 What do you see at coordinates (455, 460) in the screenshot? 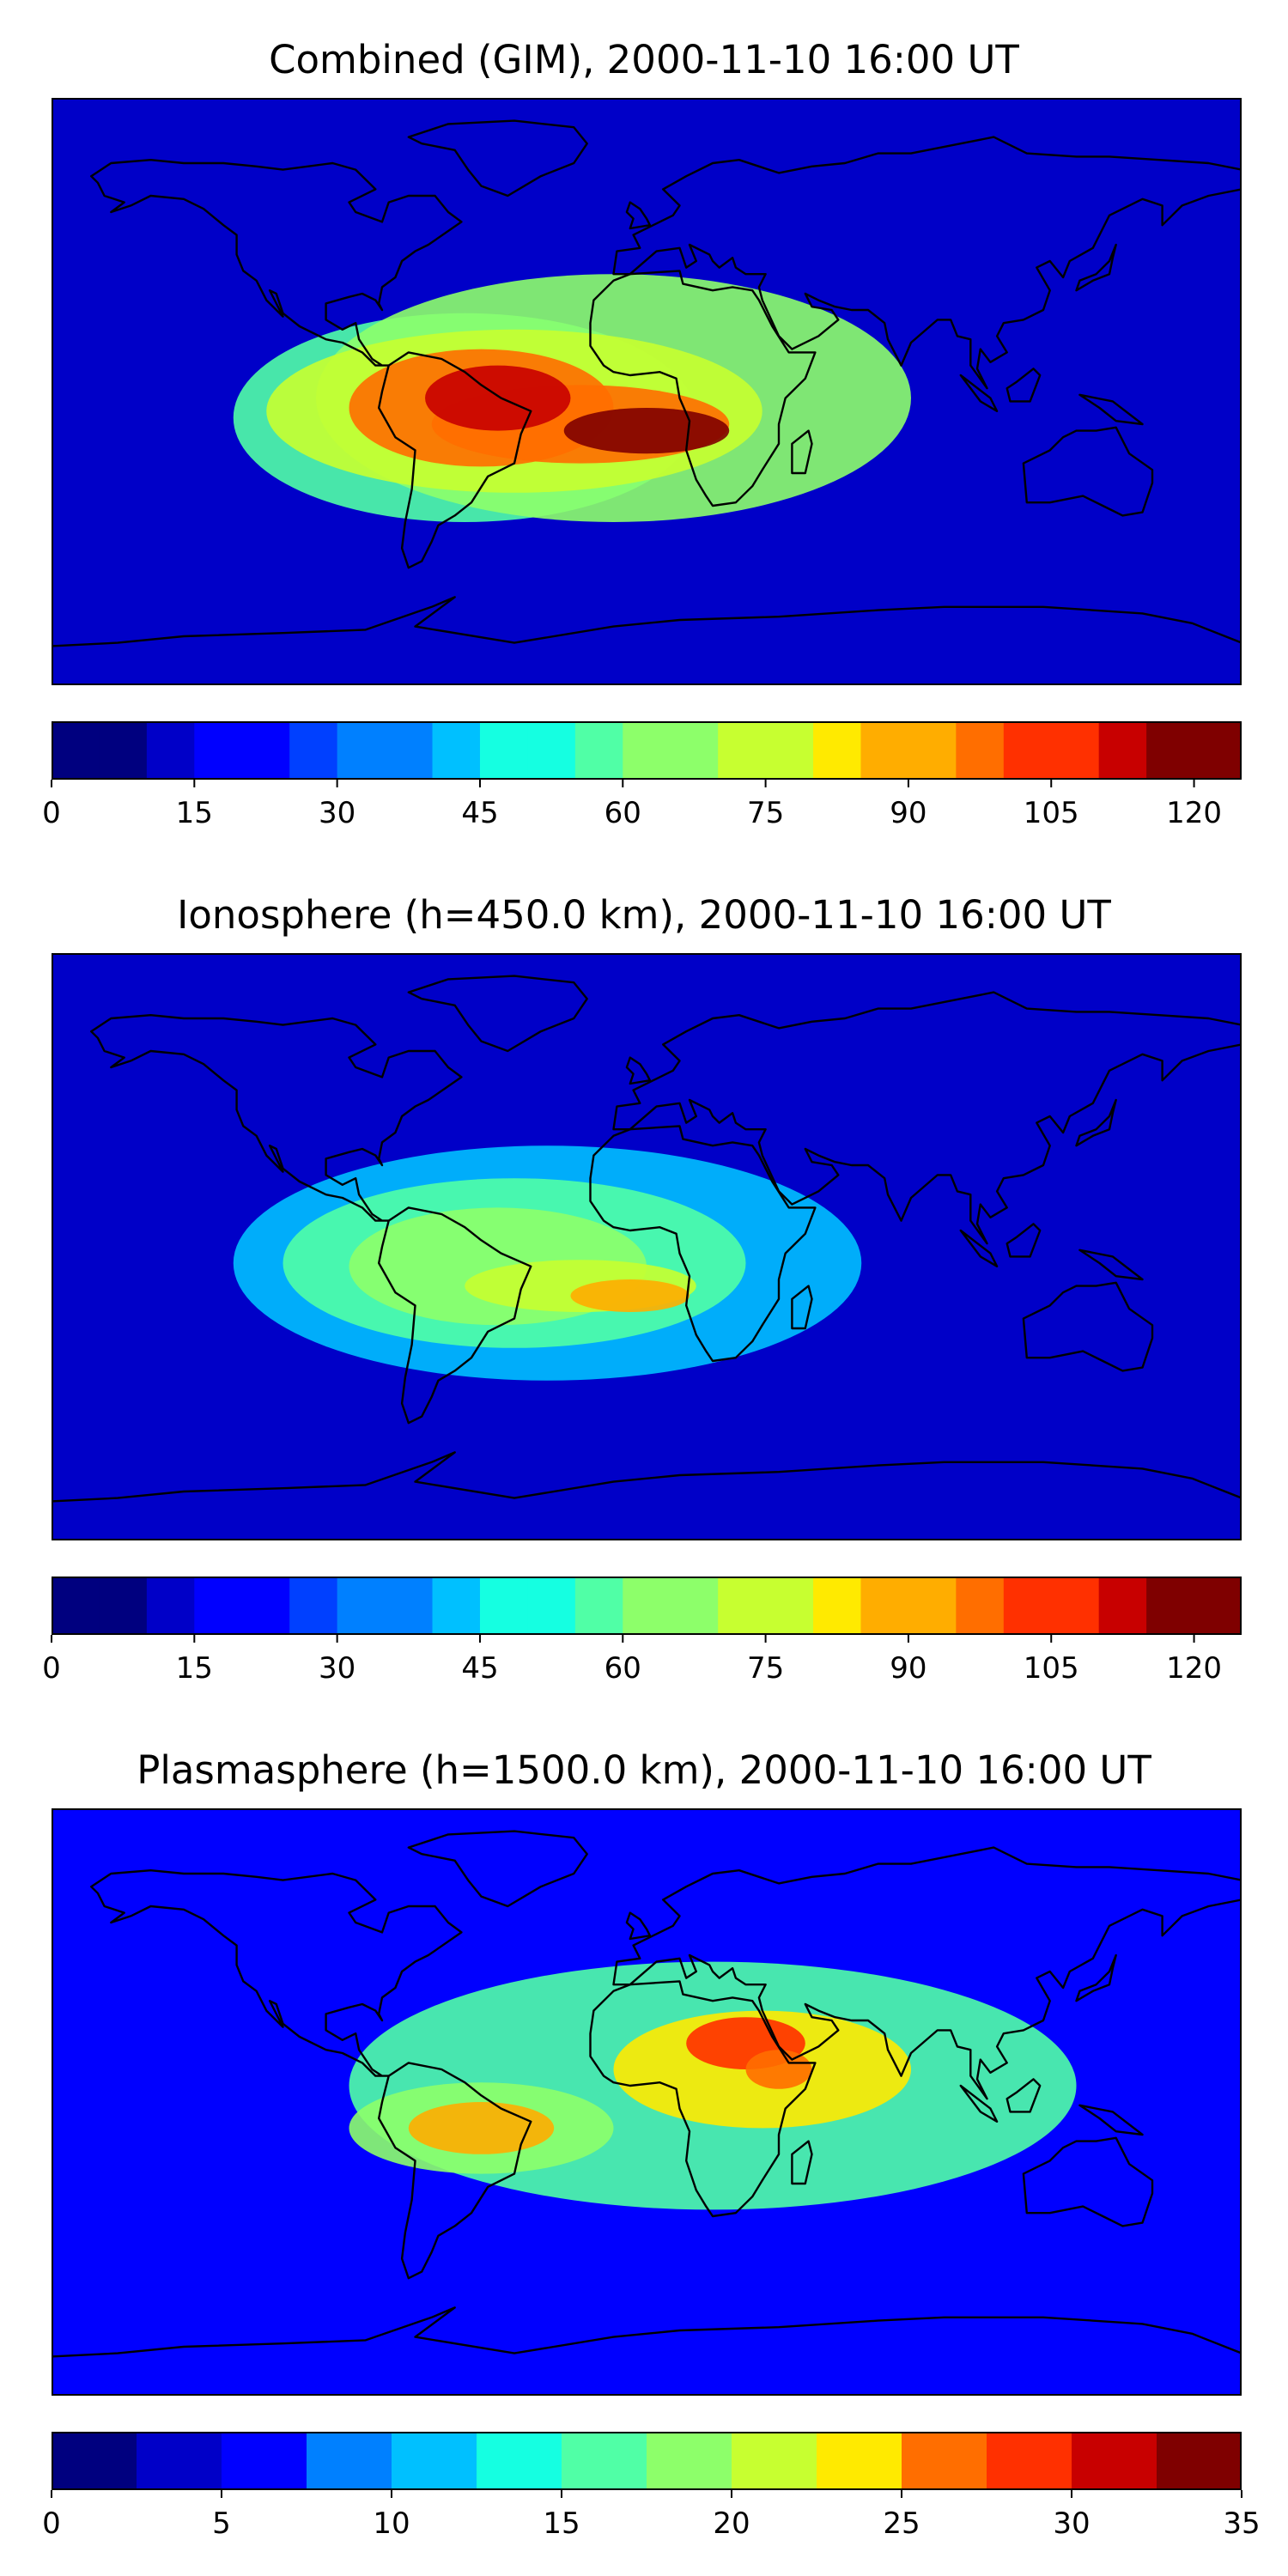
I see `coastline-south-america` at bounding box center [455, 460].